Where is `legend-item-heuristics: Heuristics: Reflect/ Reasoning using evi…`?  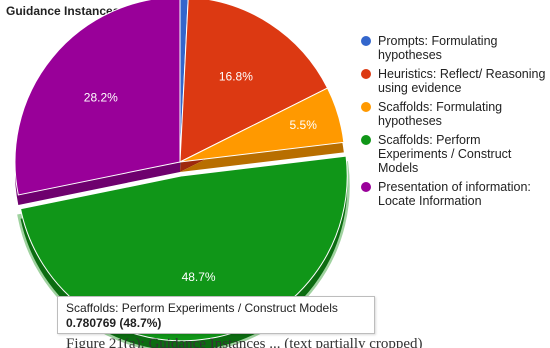 legend-item-heuristics: Heuristics: Reflect/ Reasoning using evi… is located at coordinates (453, 81).